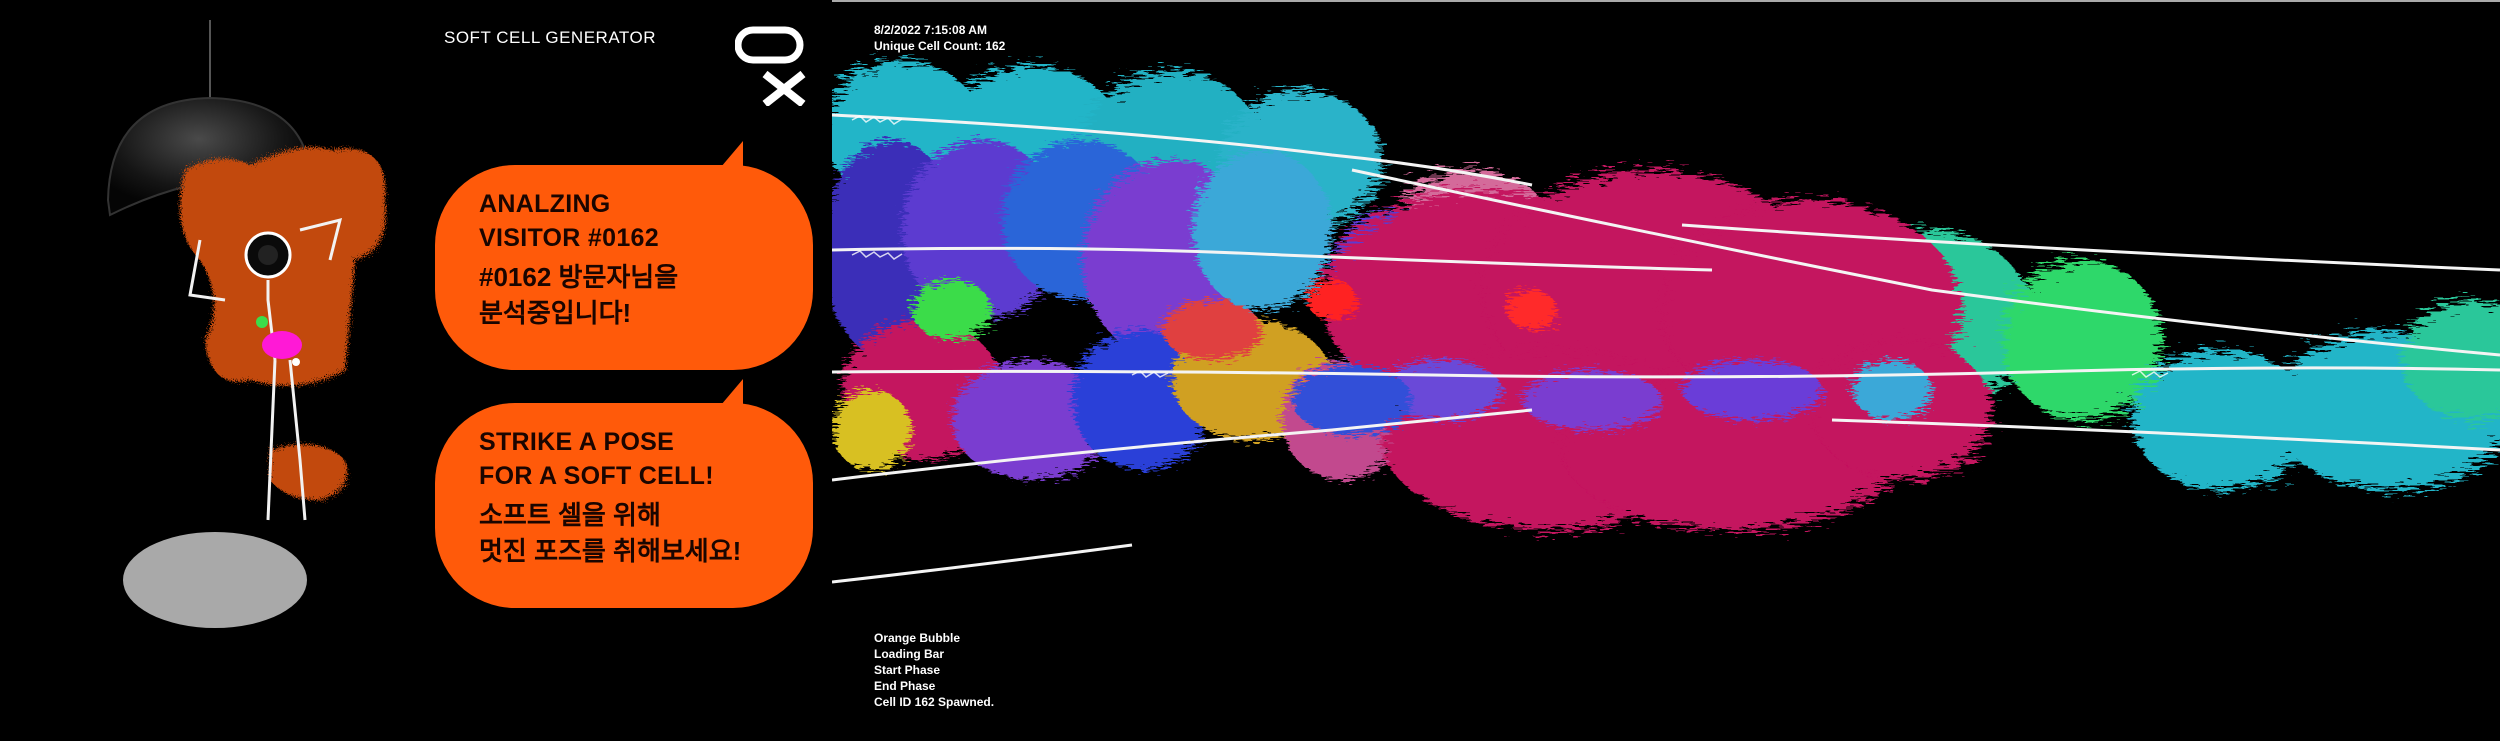 The width and height of the screenshot is (2500, 741). I want to click on pose-line-2: FOR A SOFT CELL!, so click(596, 476).